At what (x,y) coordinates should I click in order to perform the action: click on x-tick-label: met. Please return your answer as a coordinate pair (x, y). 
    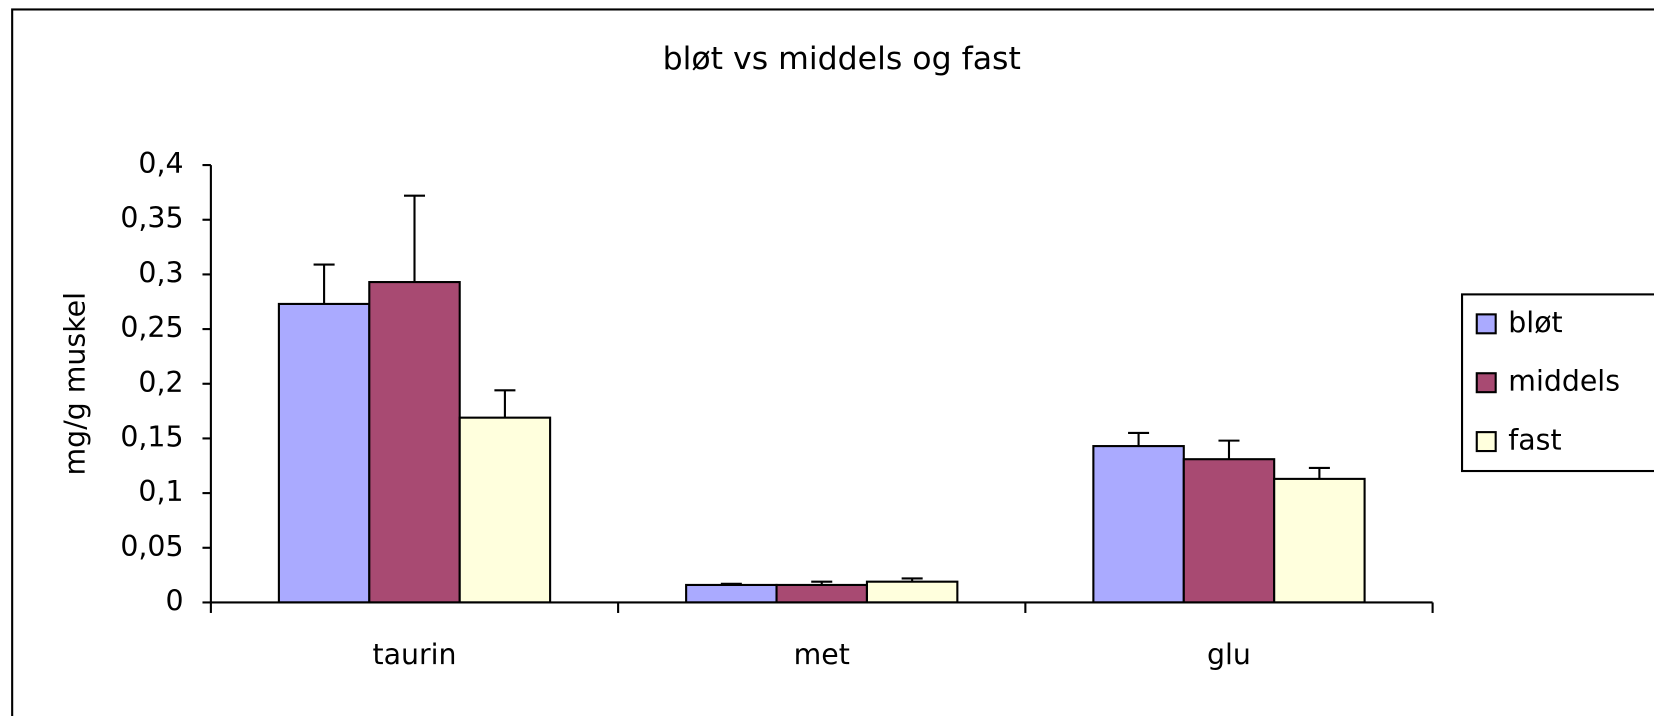
    Looking at the image, I should click on (822, 654).